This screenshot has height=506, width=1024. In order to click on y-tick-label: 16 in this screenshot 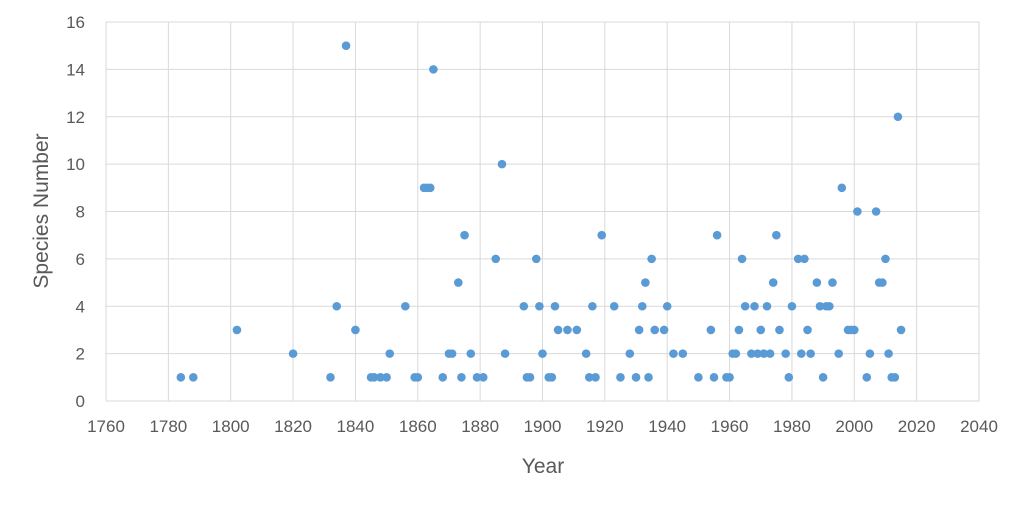, I will do `click(75, 22)`.